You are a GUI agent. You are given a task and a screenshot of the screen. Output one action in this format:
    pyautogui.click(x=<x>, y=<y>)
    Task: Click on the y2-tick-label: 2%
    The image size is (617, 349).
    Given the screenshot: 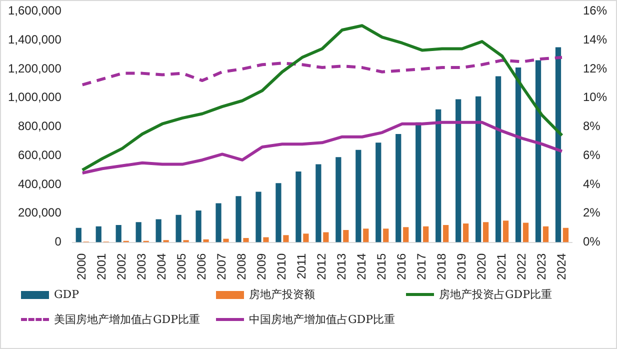 What is the action you would take?
    pyautogui.click(x=591, y=213)
    